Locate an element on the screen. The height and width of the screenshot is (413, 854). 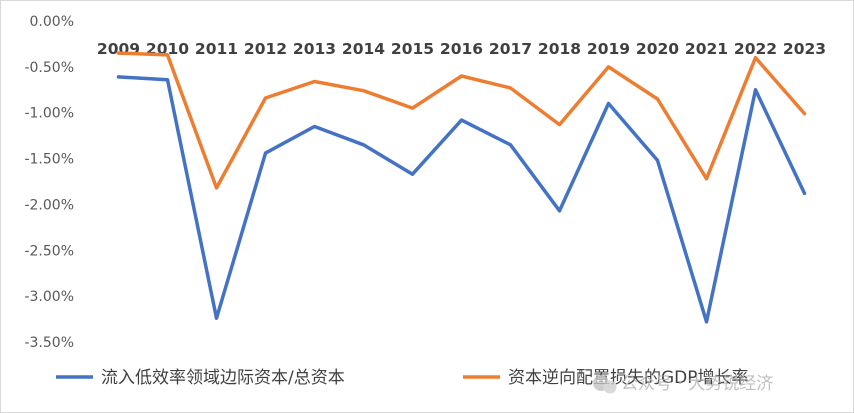
x-tick-label: 2022 is located at coordinates (755, 49).